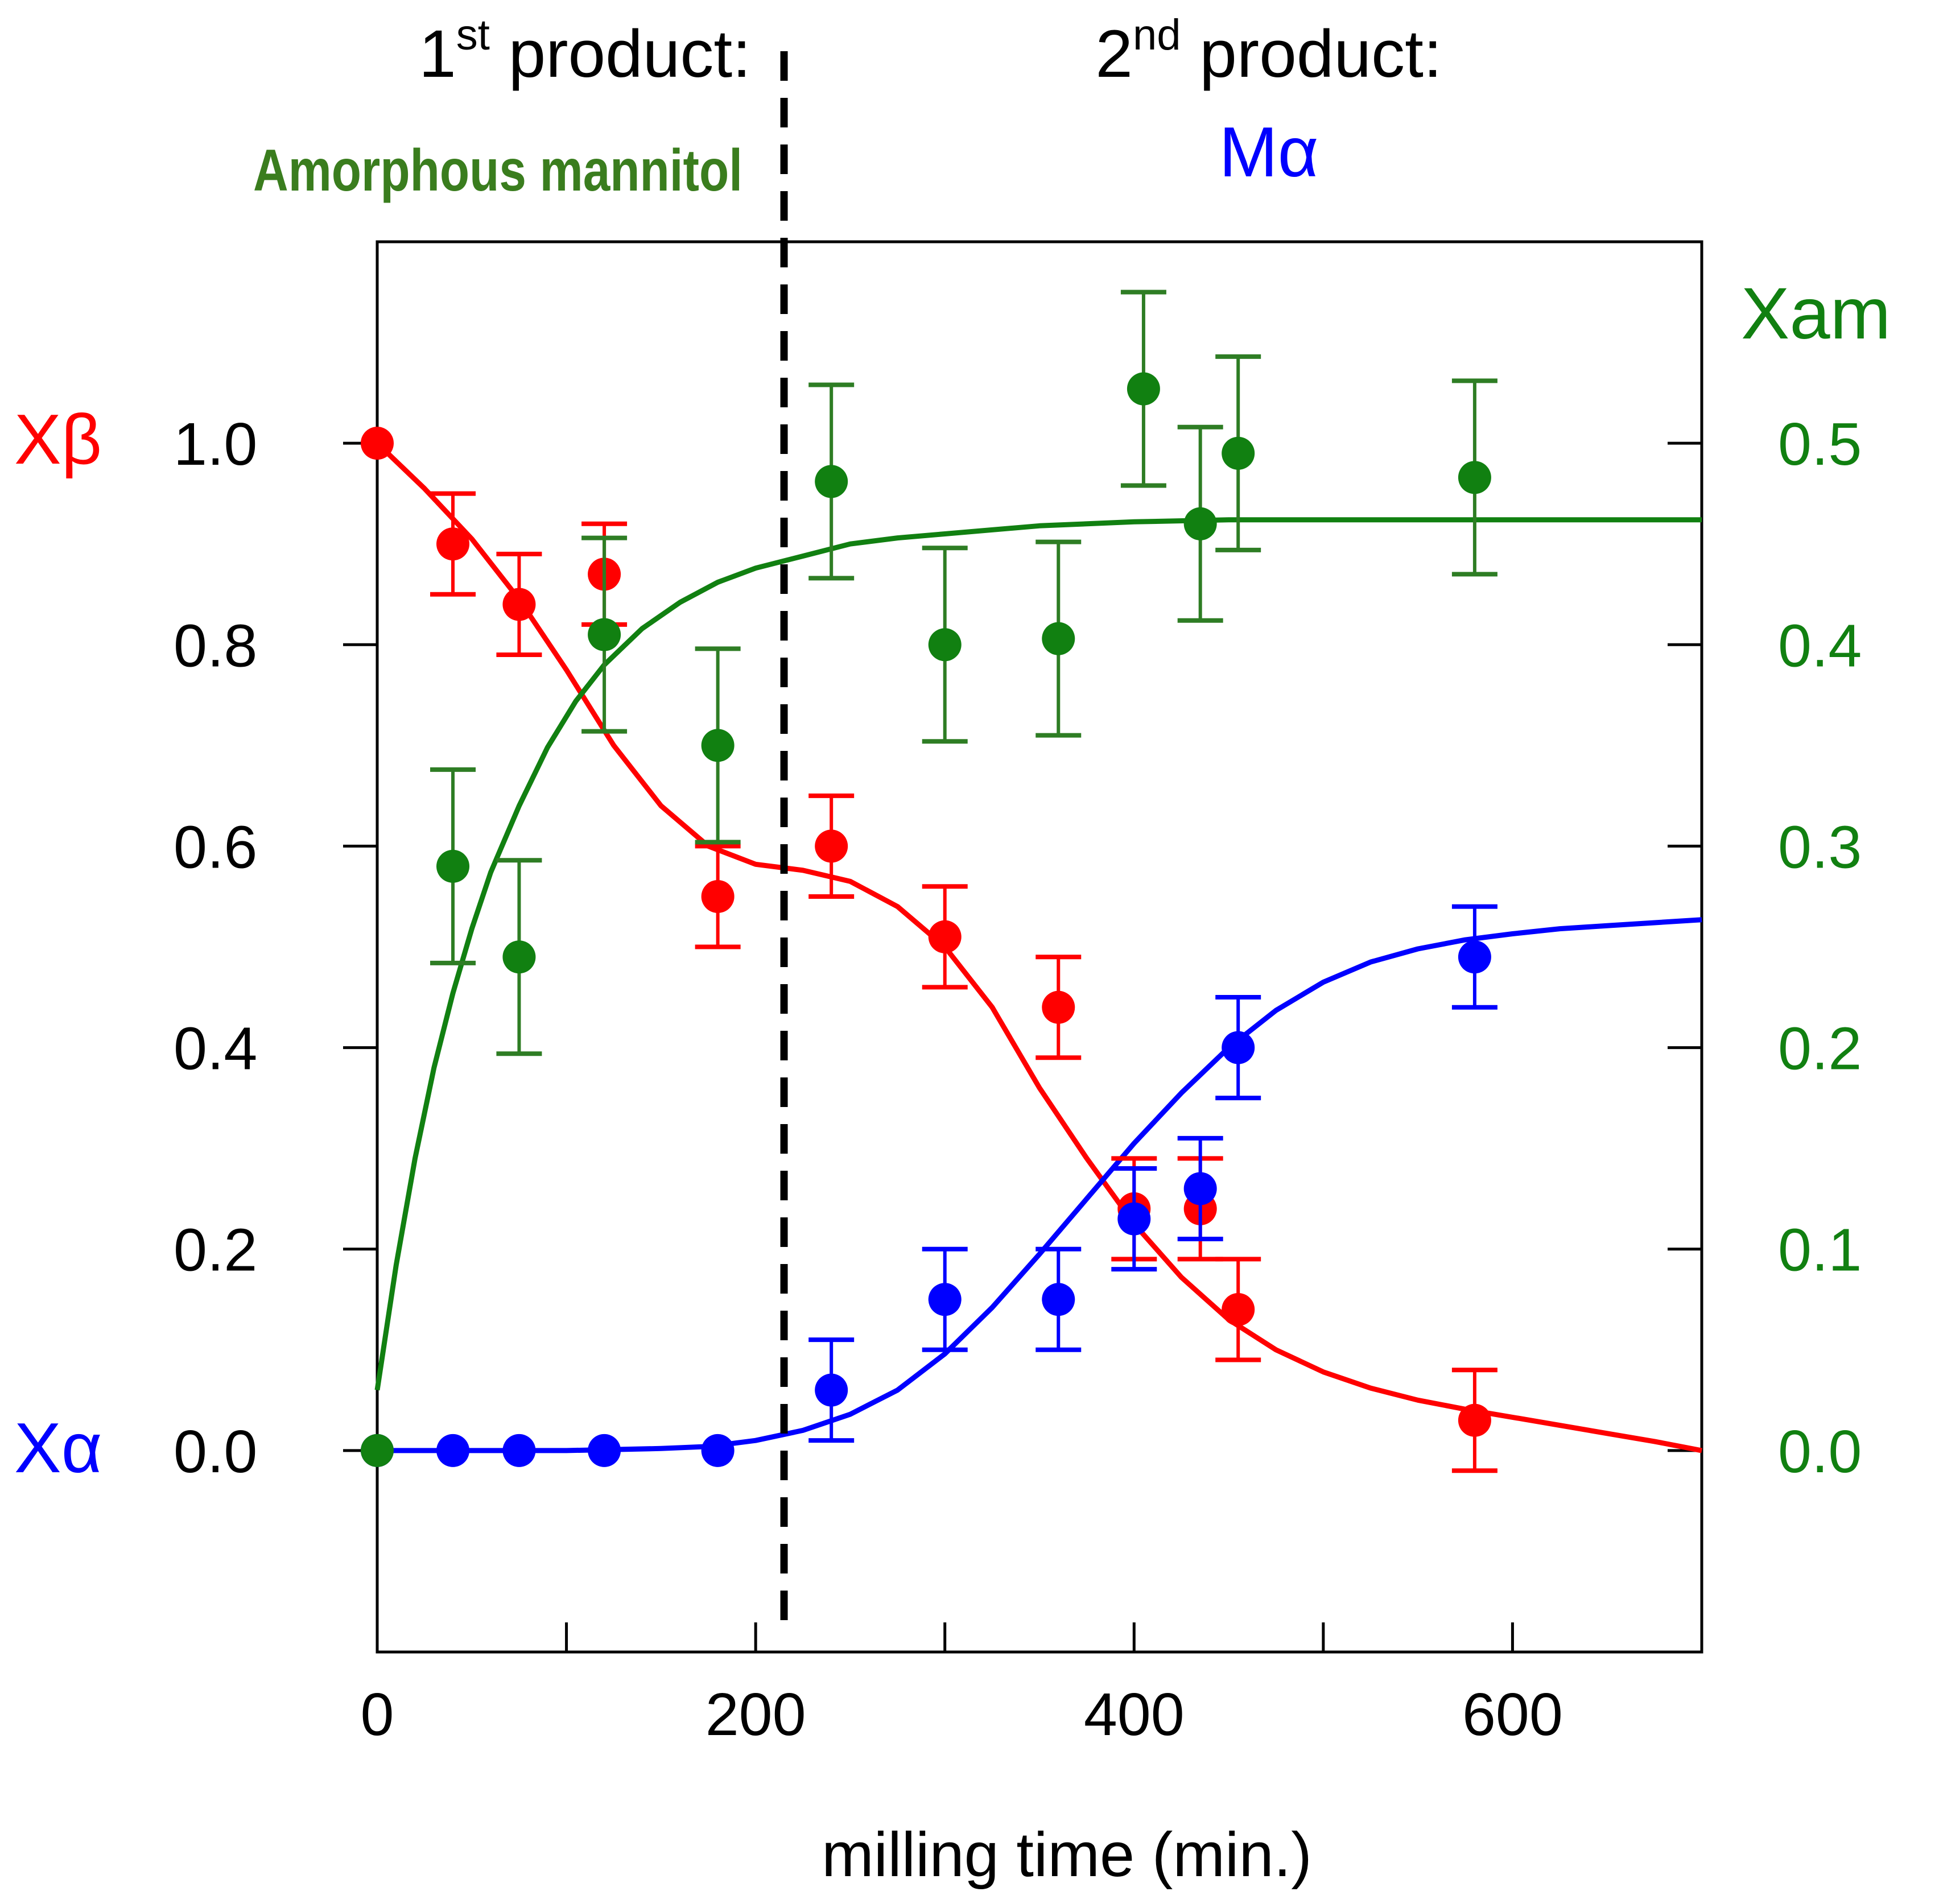  I want to click on subtitle-right: Mα, so click(1269, 152).